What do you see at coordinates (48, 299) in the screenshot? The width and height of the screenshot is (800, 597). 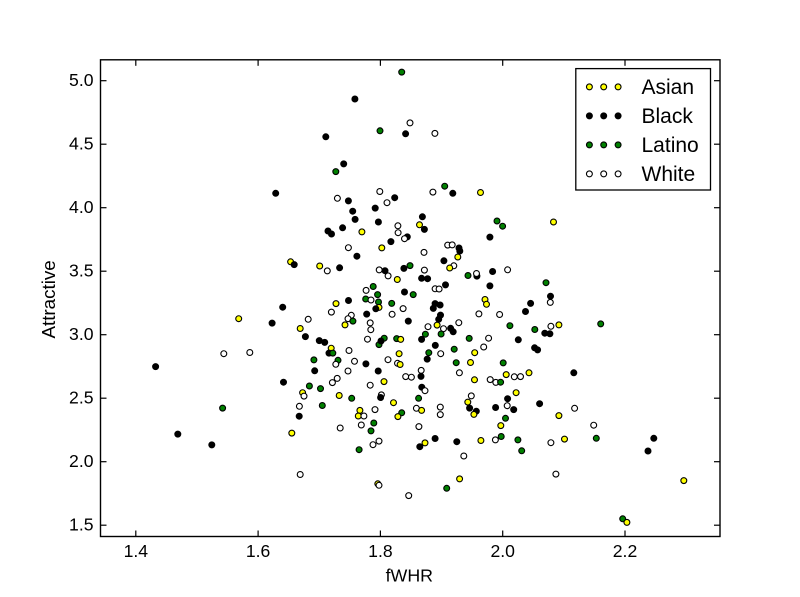 I see `svg-text: Attractive` at bounding box center [48, 299].